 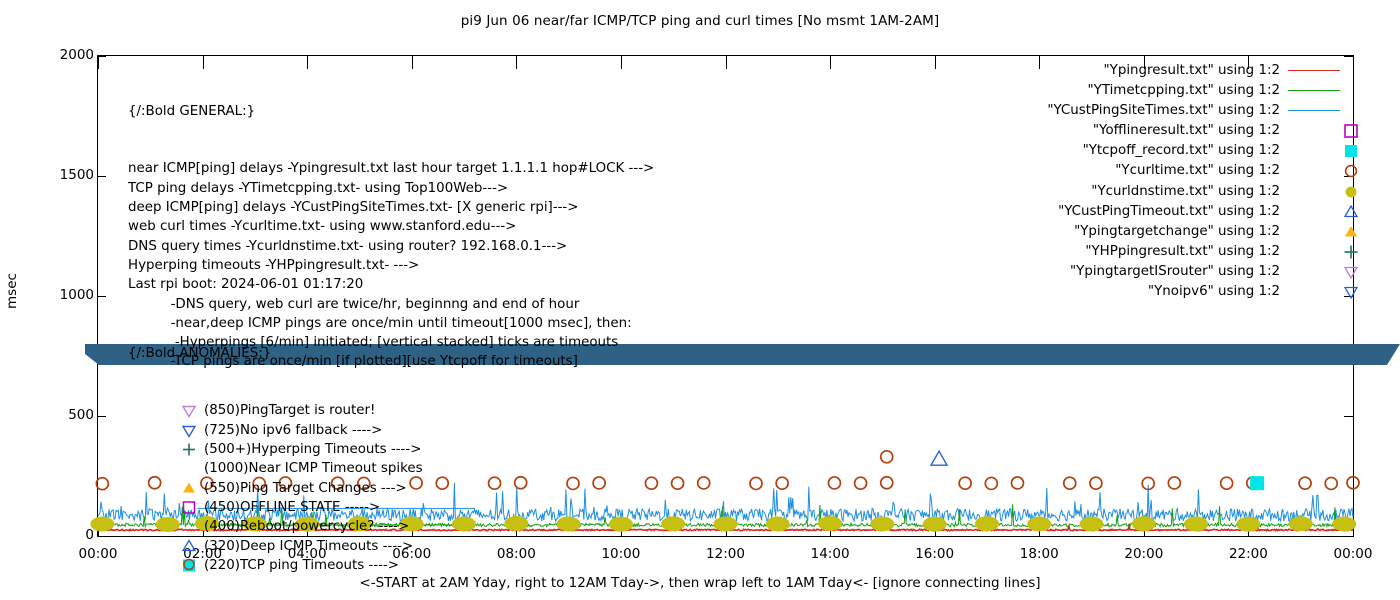 I want to click on legend-symbol-triangle-up-filled, so click(x=1320, y=232).